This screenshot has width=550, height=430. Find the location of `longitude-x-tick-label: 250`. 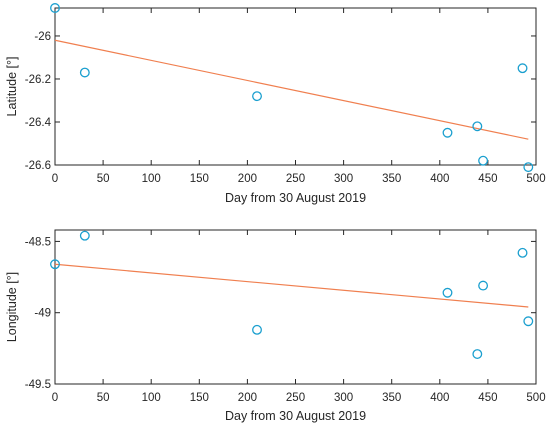

longitude-x-tick-label: 250 is located at coordinates (295, 398).